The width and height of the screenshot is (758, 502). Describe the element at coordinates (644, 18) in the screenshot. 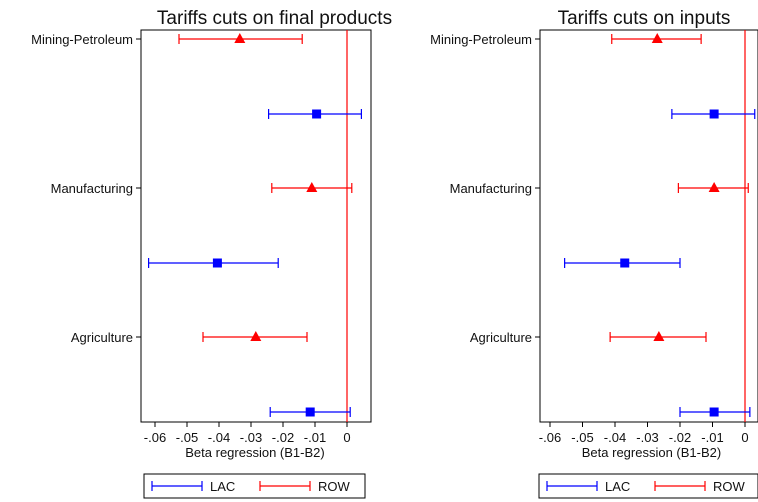

I see `panel-title: Tariffs cuts on inputs` at that location.